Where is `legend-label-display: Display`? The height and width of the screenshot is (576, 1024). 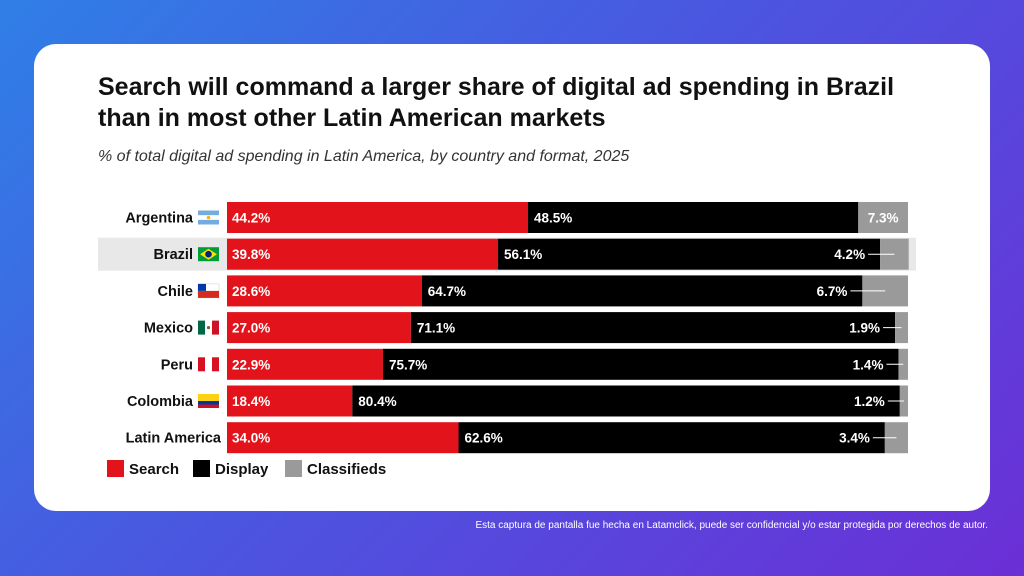 legend-label-display: Display is located at coordinates (242, 469).